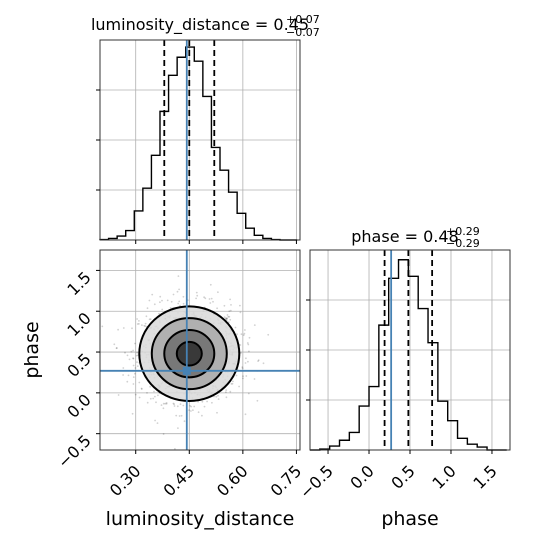 The height and width of the screenshot is (554, 550). What do you see at coordinates (441, 236) in the screenshot?
I see `phase-title-median: 0.48` at bounding box center [441, 236].